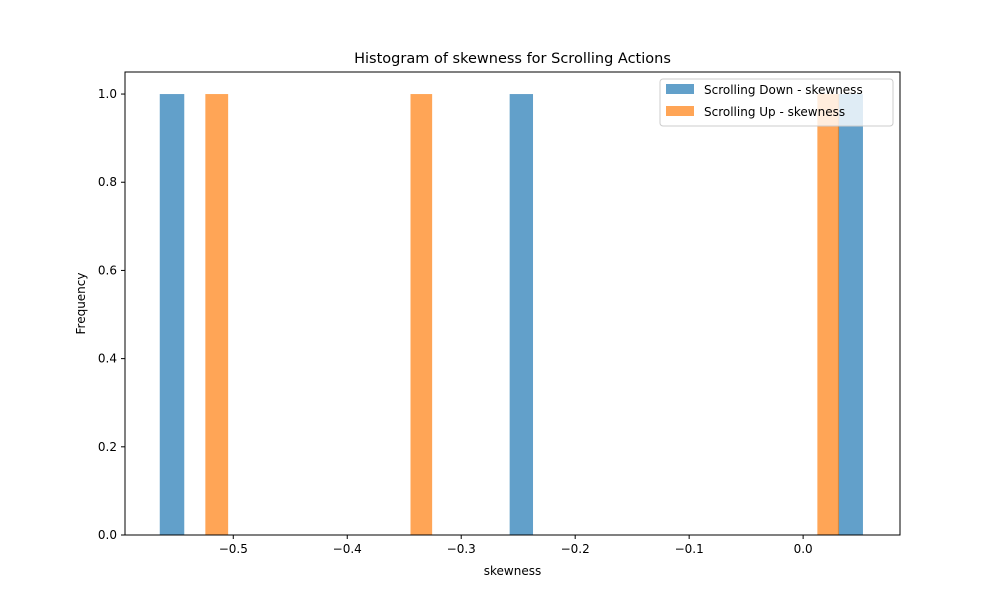  What do you see at coordinates (107, 359) in the screenshot?
I see `y-tick-label: 0.4` at bounding box center [107, 359].